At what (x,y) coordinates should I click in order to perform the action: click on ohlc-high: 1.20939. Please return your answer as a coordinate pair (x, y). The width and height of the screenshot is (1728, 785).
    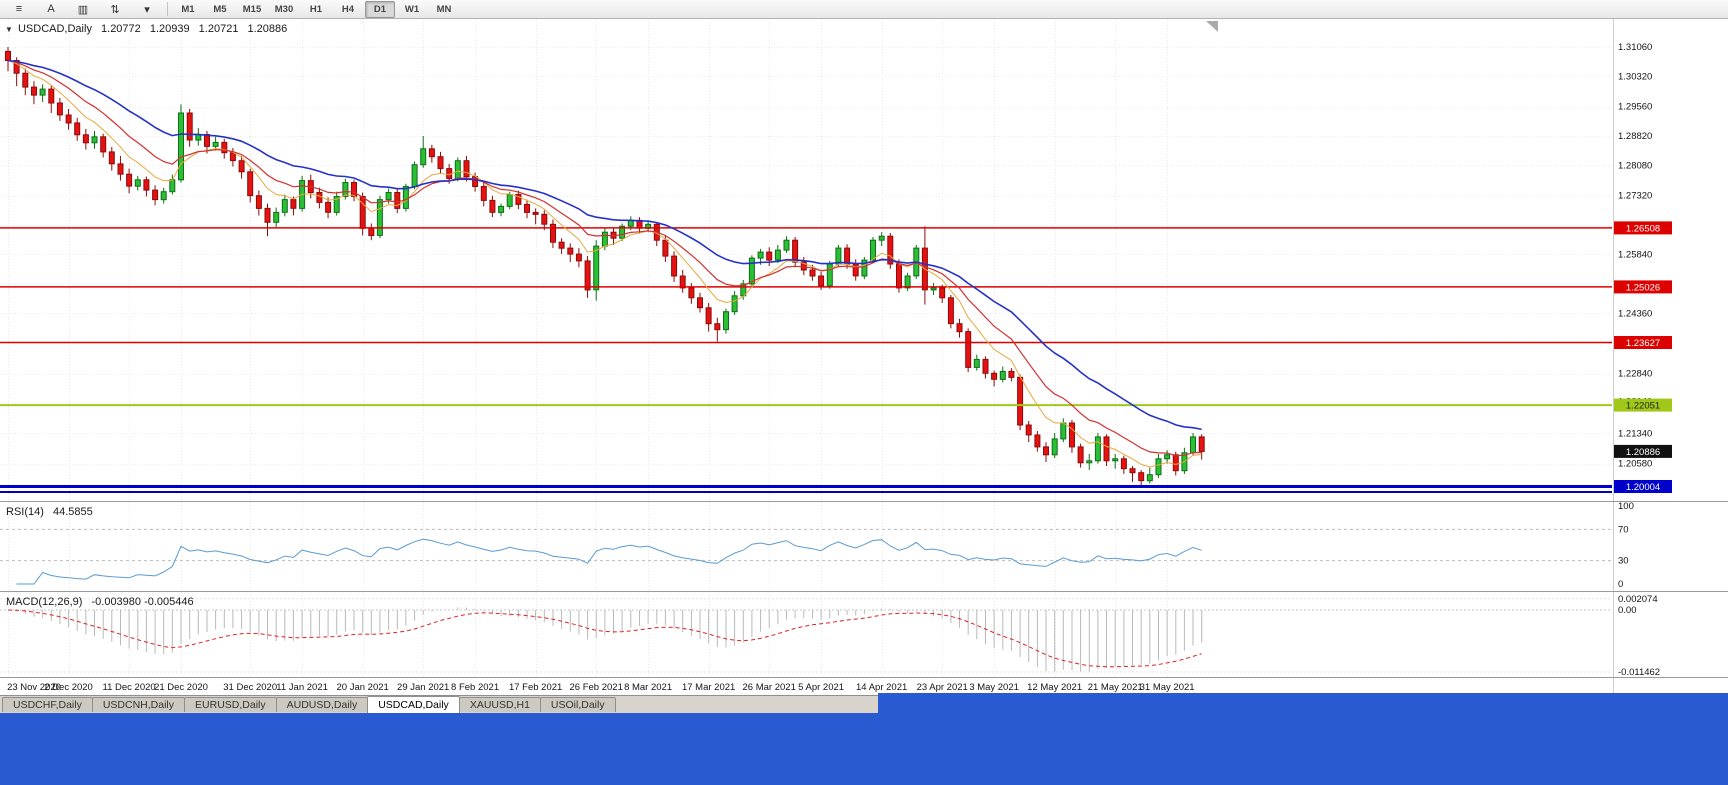
    Looking at the image, I should click on (169, 29).